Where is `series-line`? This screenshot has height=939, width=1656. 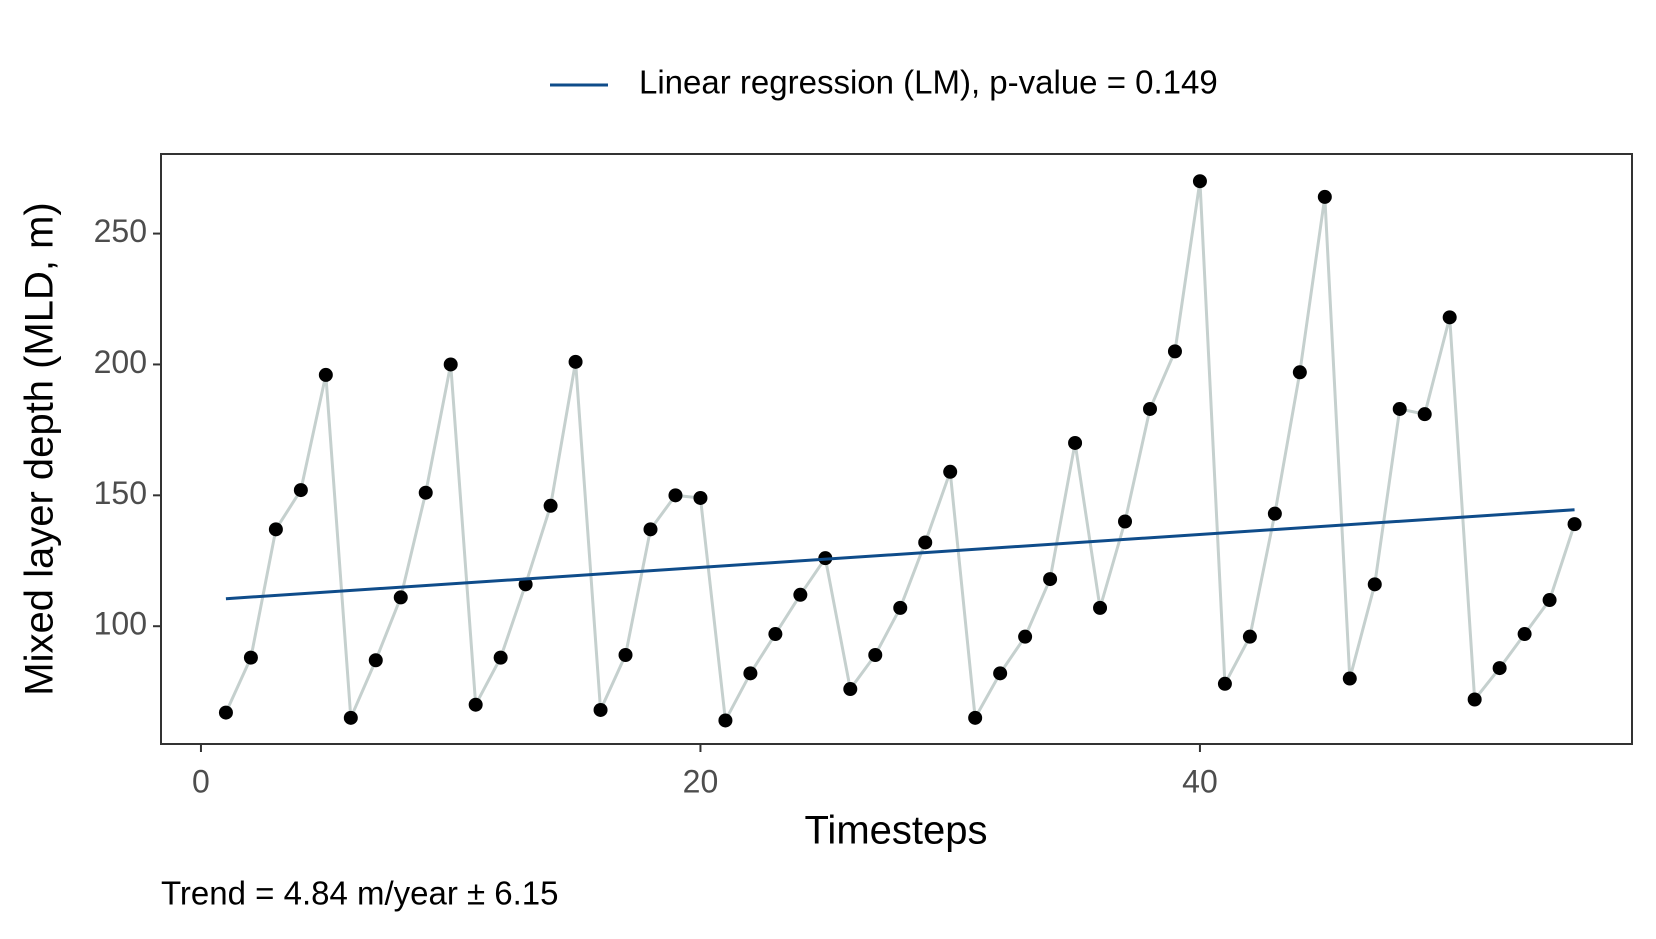
series-line is located at coordinates (900, 554).